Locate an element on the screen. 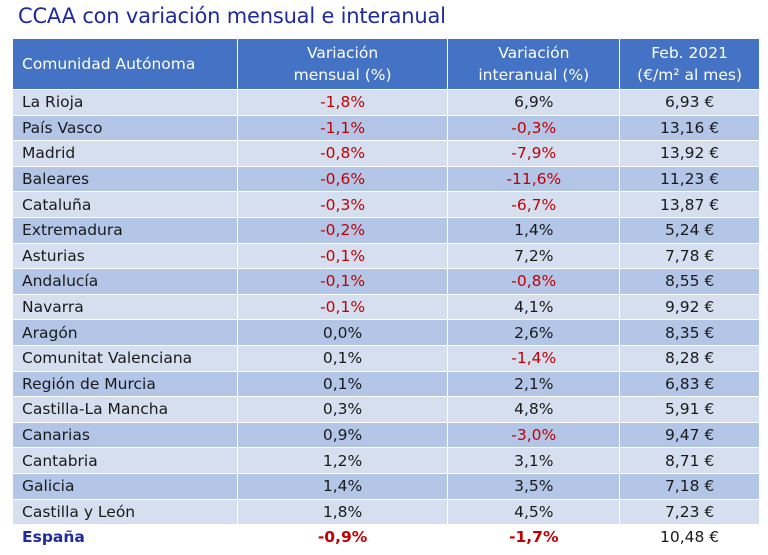  cell-monthly-variation: 1,2% is located at coordinates (342, 460).